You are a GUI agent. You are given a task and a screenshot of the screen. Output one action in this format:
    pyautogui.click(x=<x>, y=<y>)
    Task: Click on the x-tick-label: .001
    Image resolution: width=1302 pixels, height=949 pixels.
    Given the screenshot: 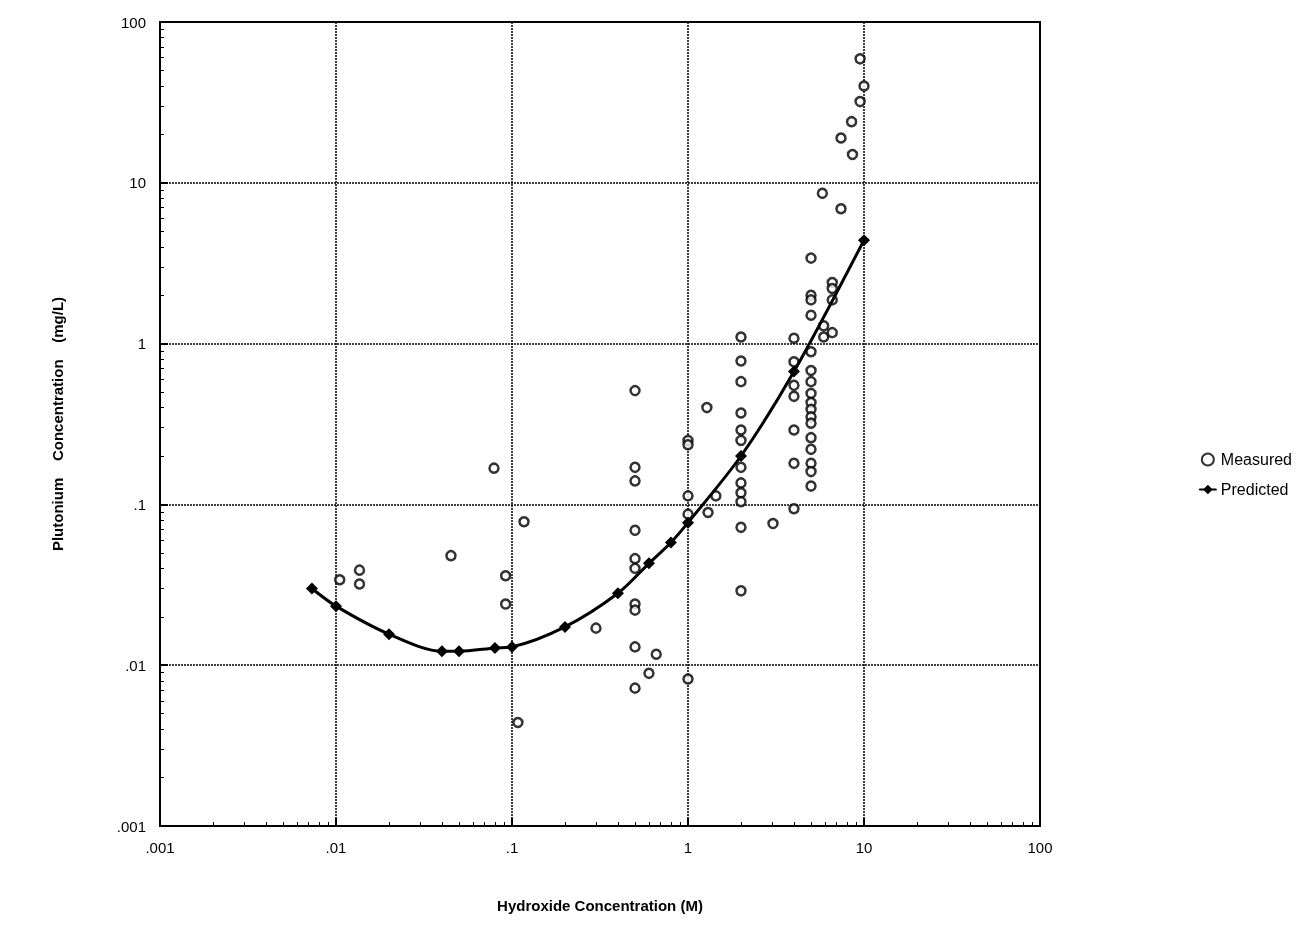 What is the action you would take?
    pyautogui.click(x=160, y=847)
    